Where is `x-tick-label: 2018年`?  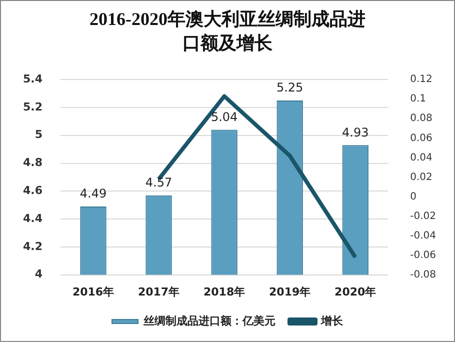
x-tick-label: 2018年 is located at coordinates (224, 291).